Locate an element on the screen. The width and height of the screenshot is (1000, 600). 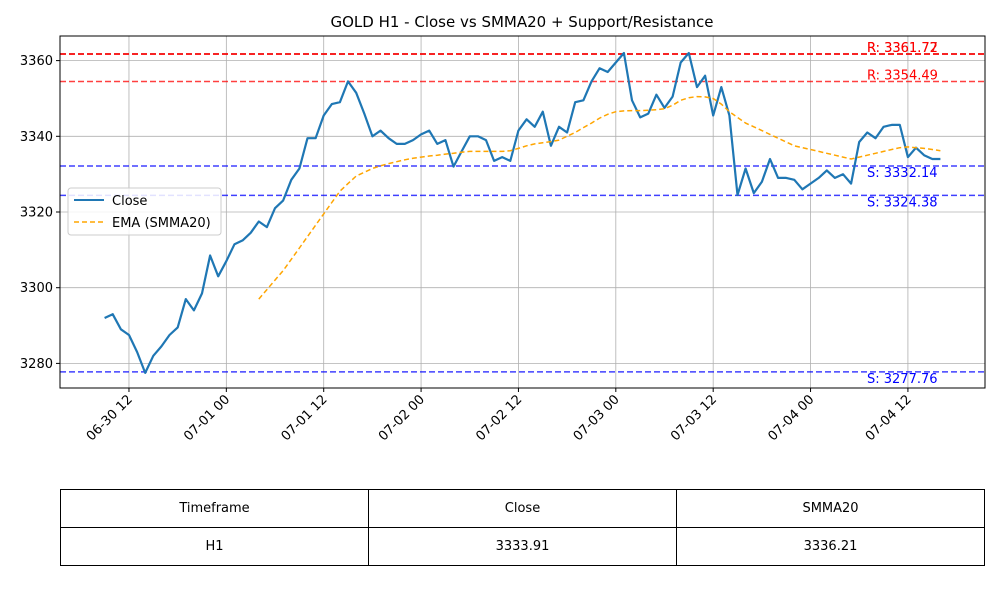
y-tick-label: 3360 is located at coordinates (36, 61).